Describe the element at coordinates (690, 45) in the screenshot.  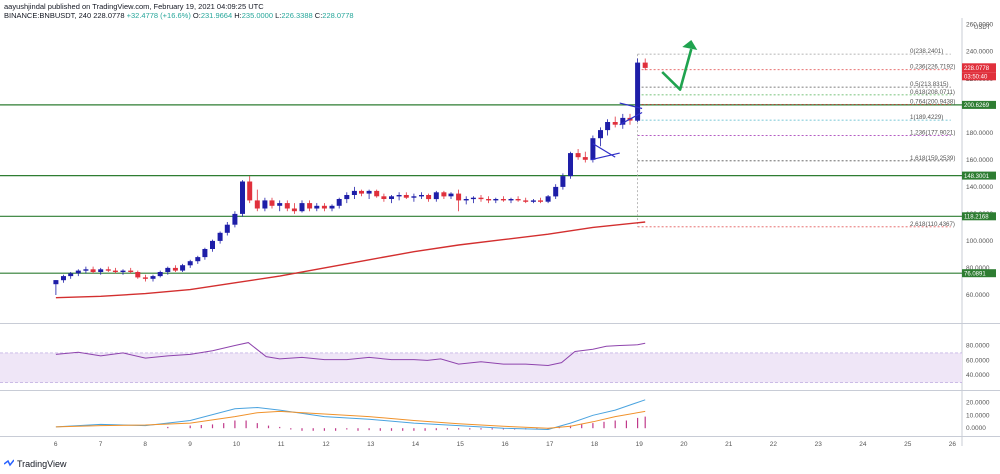
I see `forecast-arrowhead-icon` at that location.